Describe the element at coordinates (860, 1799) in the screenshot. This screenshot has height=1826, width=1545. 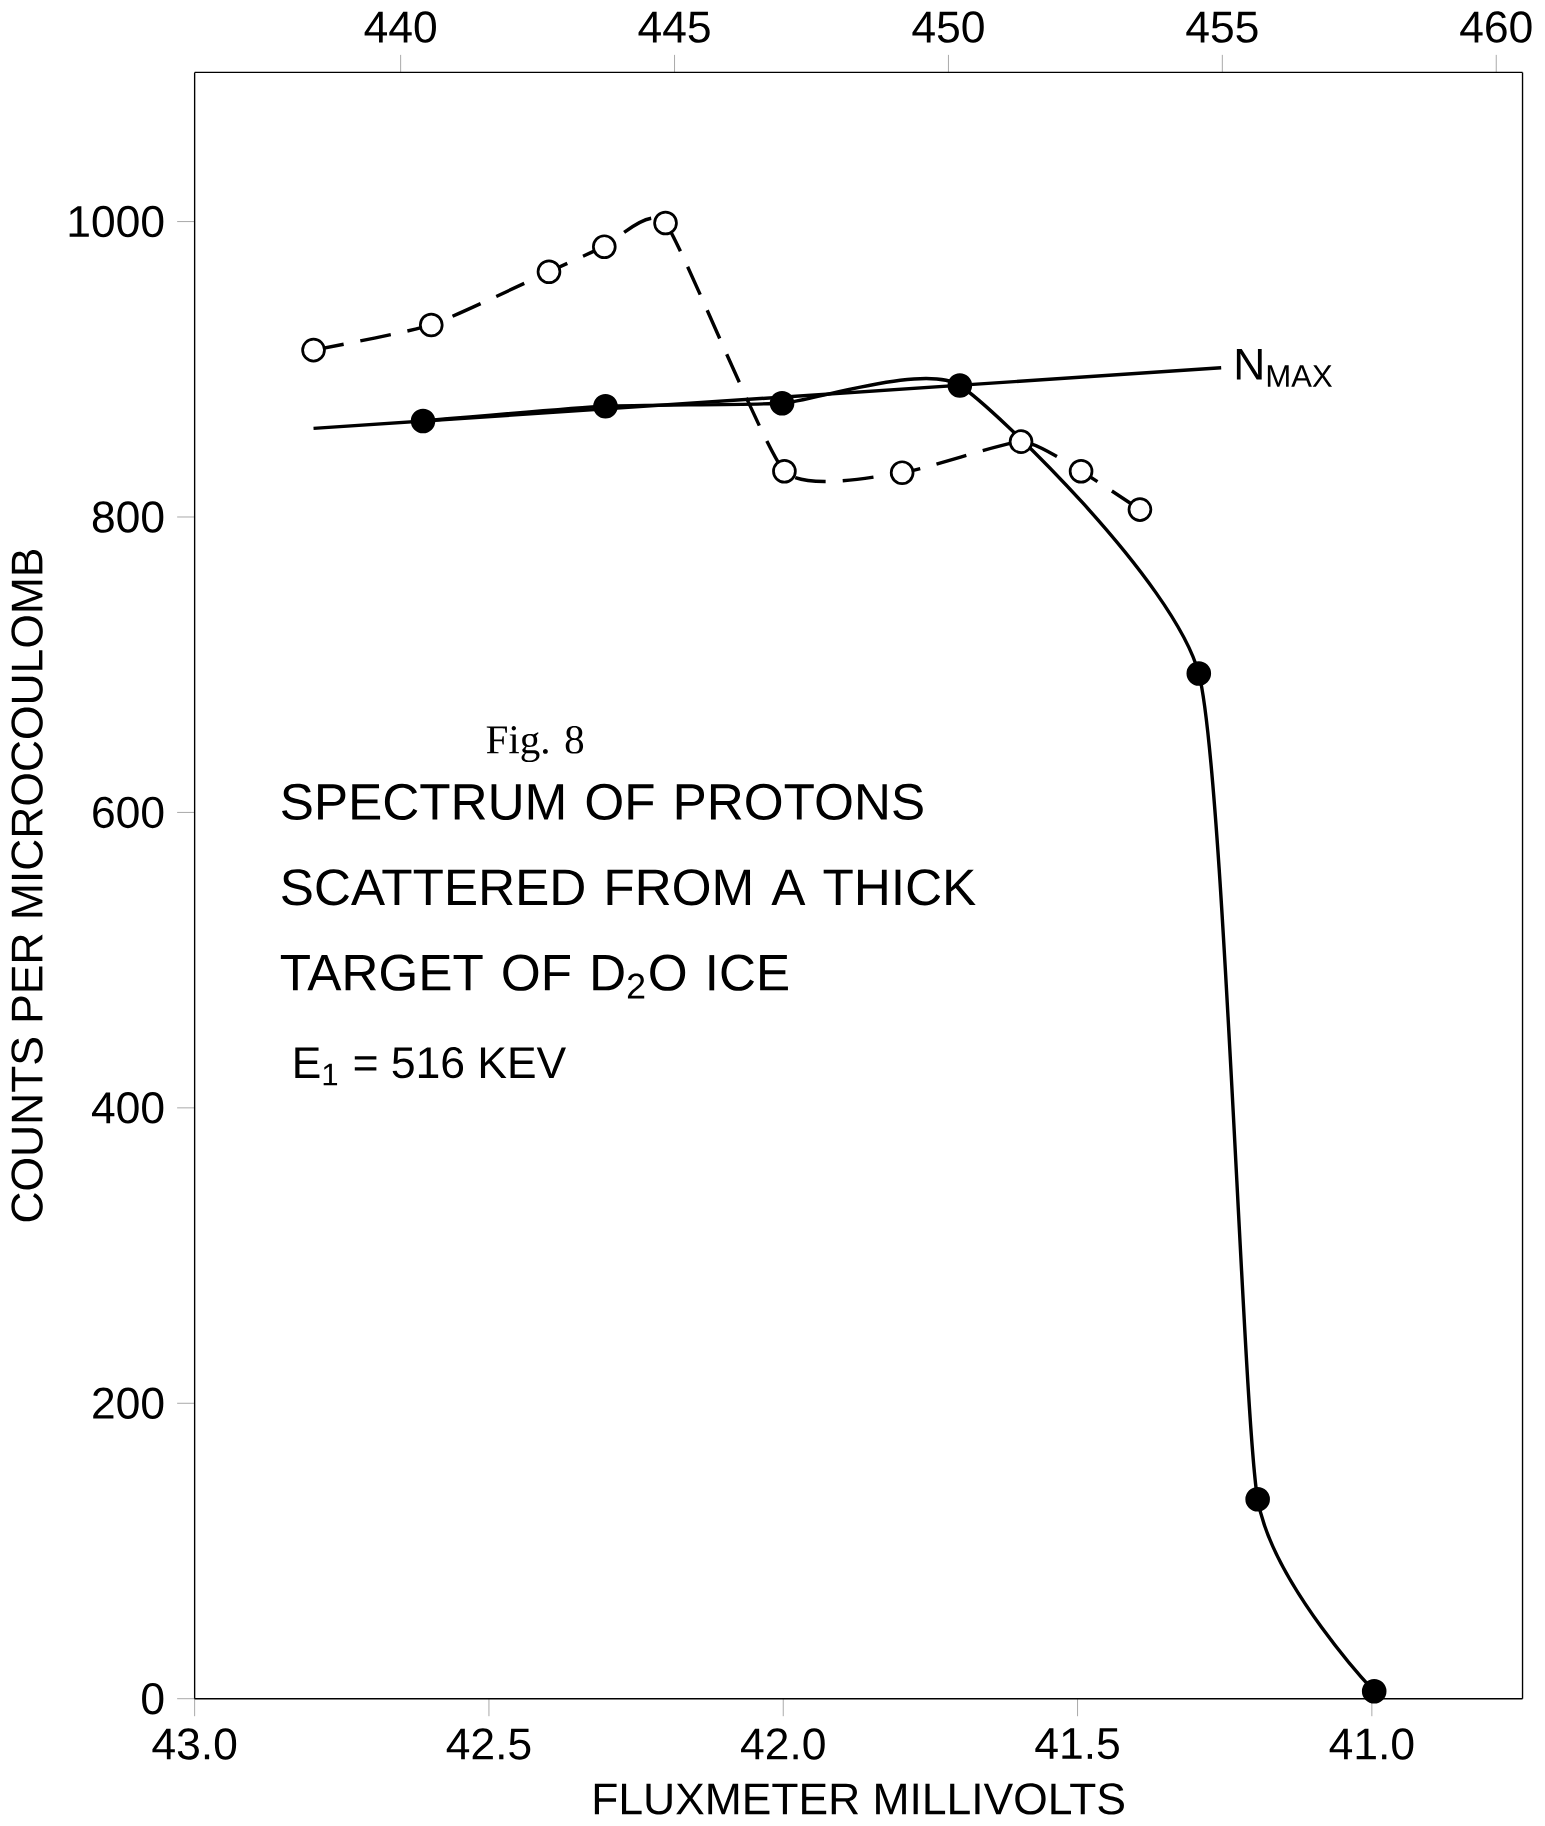
I see `x-axis-title: FLUXMETER MILLIVOLTS` at that location.